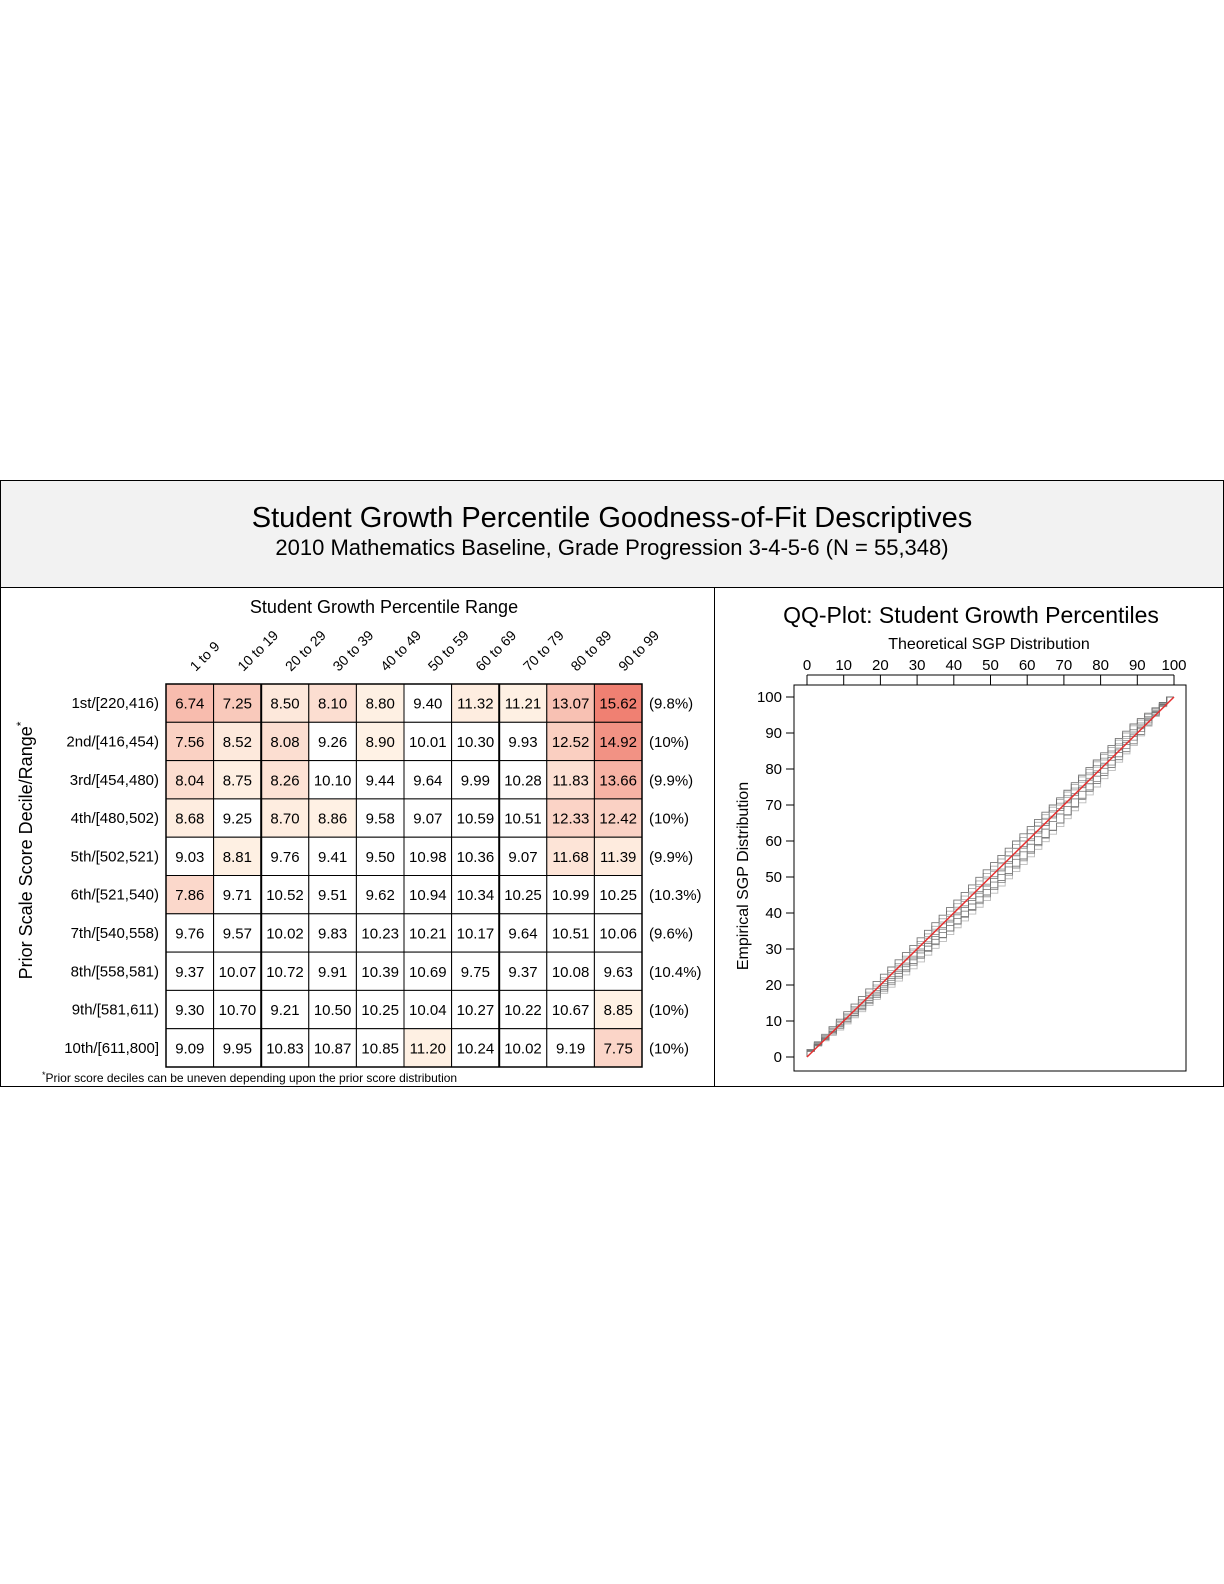  Describe the element at coordinates (257, 650) in the screenshot. I see `heatmap-column-label: 10 to 19` at that location.